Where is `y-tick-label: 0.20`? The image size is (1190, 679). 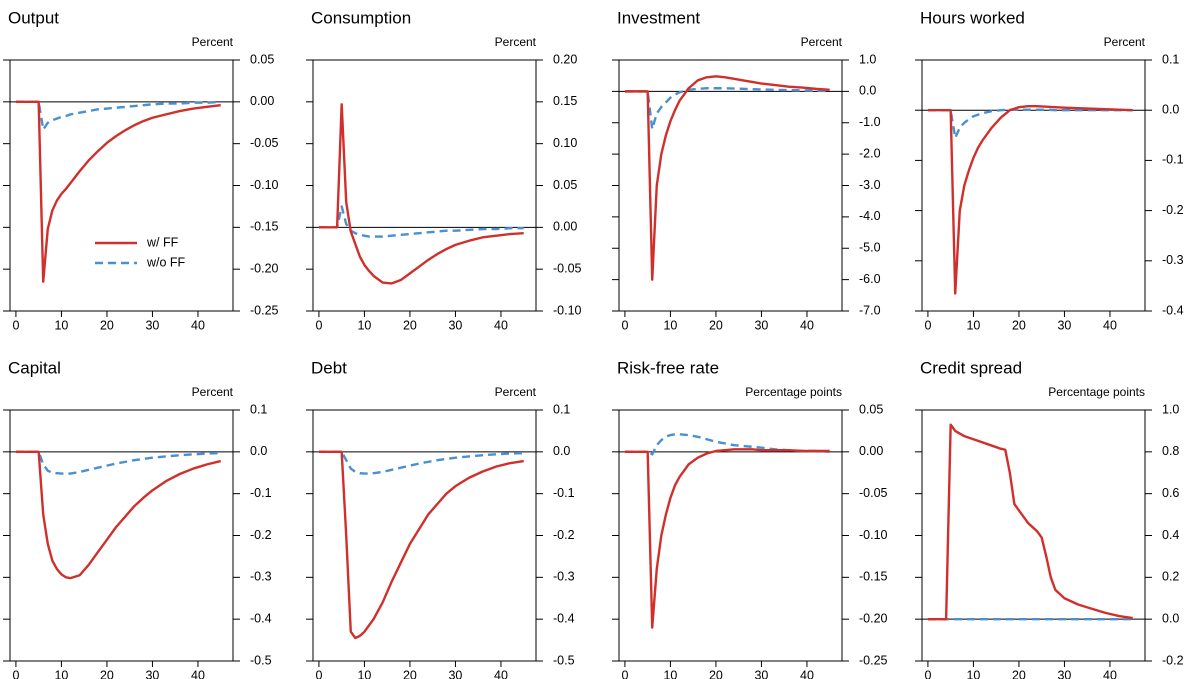
y-tick-label: 0.20 is located at coordinates (565, 59).